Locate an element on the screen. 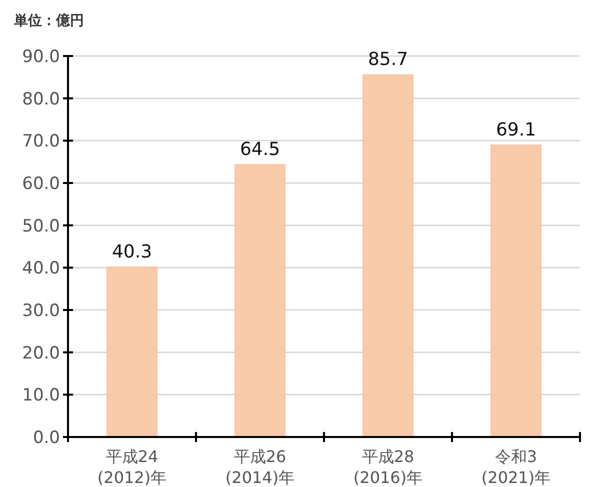  data-label: 64.5 is located at coordinates (260, 149).